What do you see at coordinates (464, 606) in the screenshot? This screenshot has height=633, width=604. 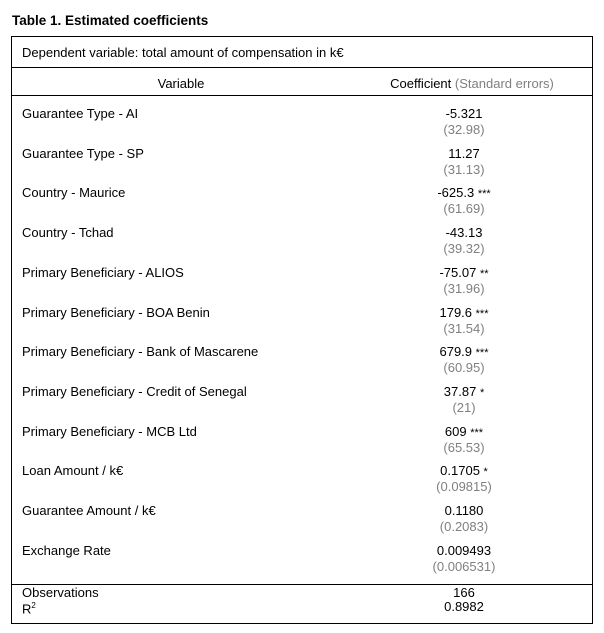 I see `r-squared-value: 0.8982` at bounding box center [464, 606].